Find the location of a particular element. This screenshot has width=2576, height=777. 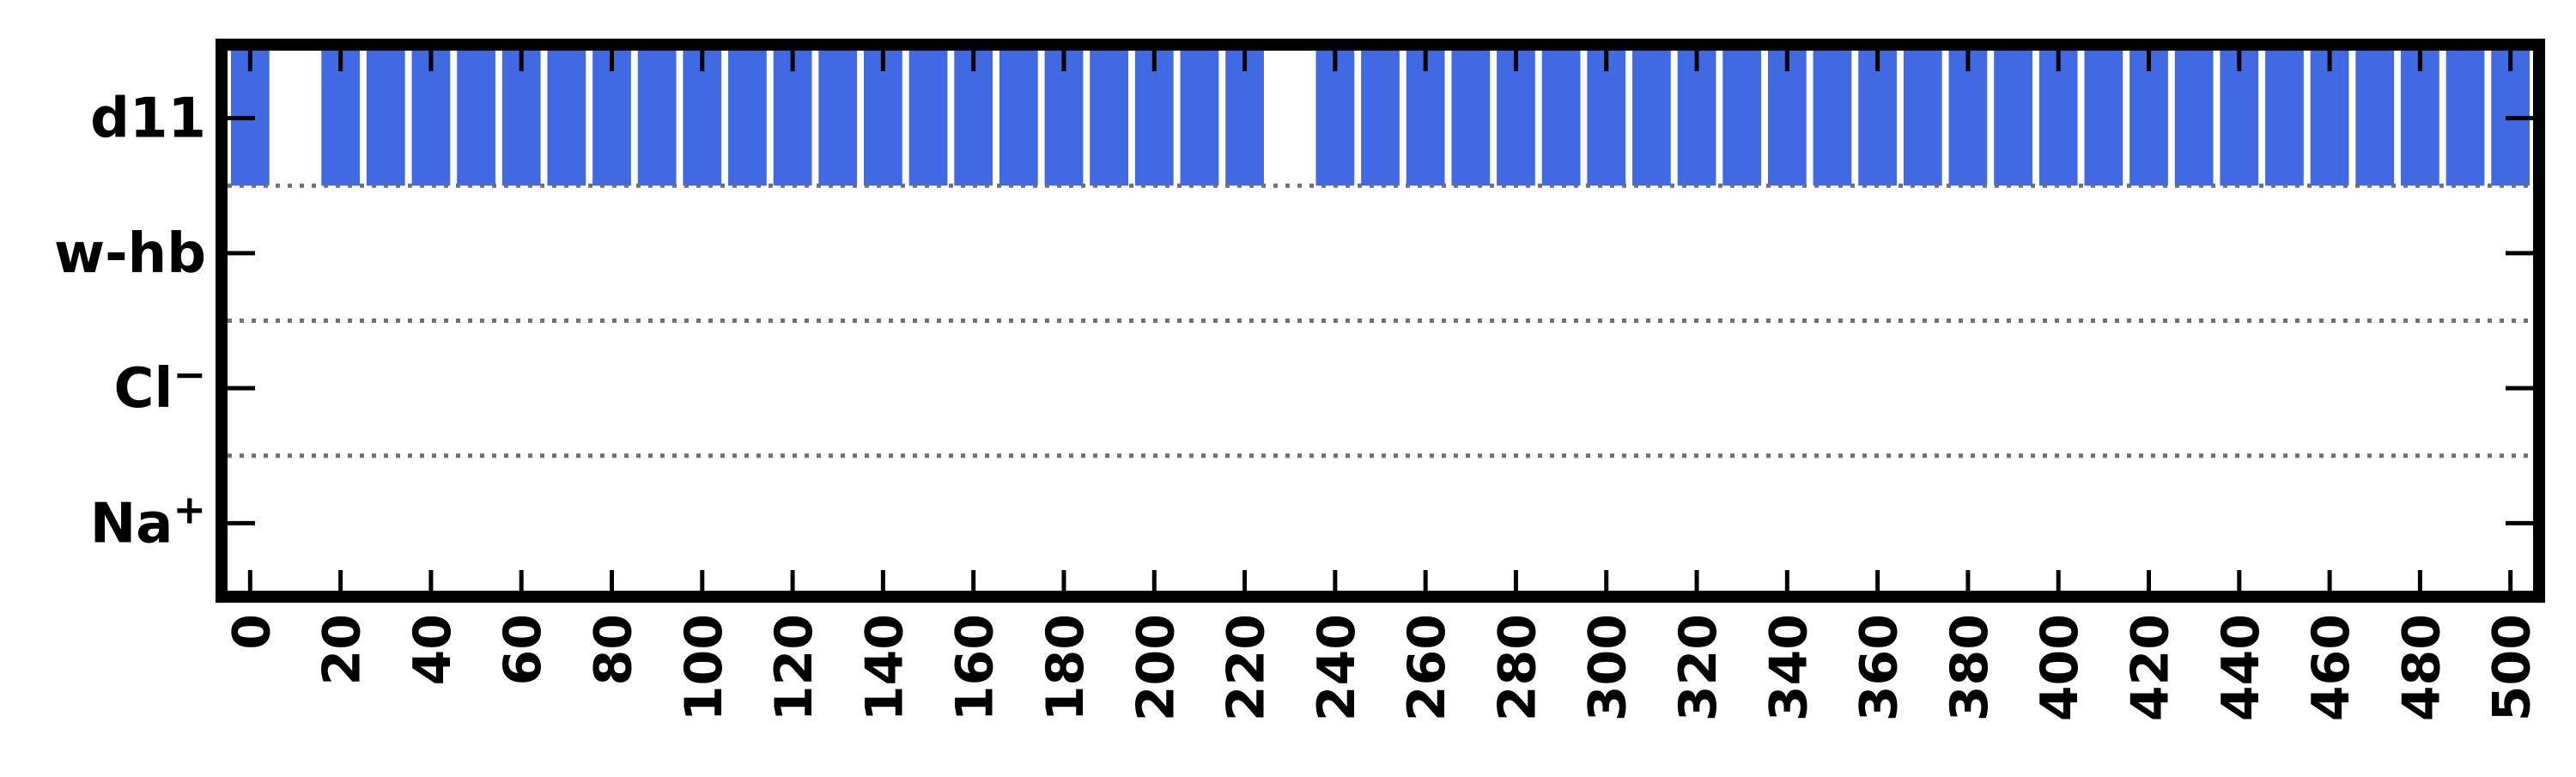

x-tick-label-240: 240 is located at coordinates (1337, 667).